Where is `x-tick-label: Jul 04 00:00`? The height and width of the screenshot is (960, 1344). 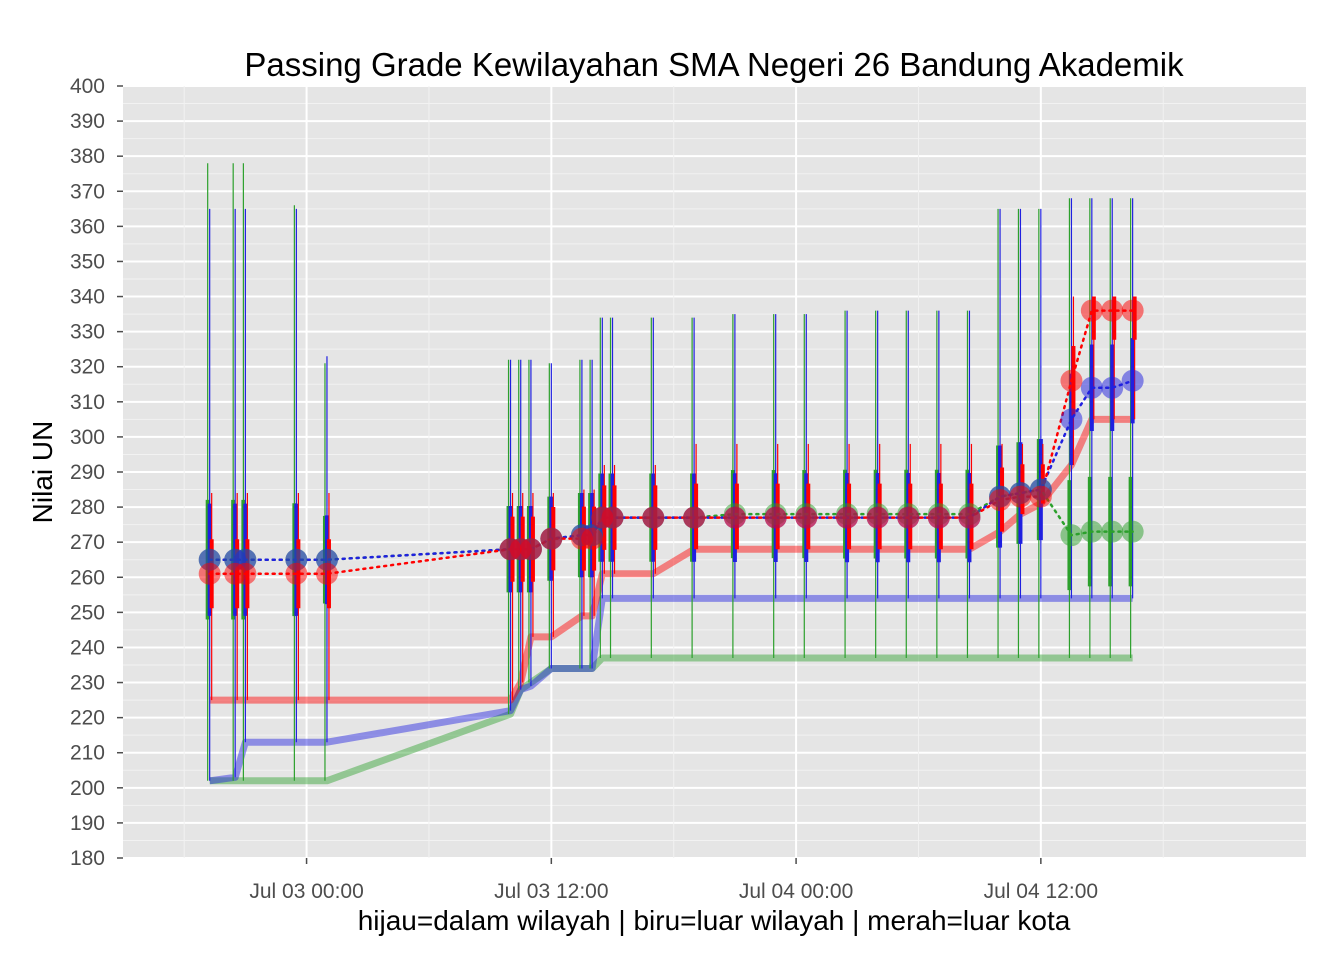 x-tick-label: Jul 04 00:00 is located at coordinates (796, 891).